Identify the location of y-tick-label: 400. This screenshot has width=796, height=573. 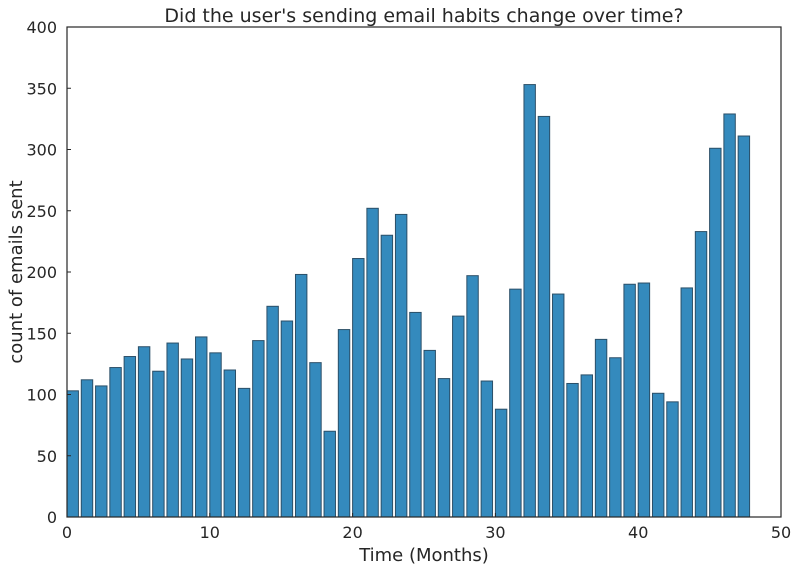
(41, 27).